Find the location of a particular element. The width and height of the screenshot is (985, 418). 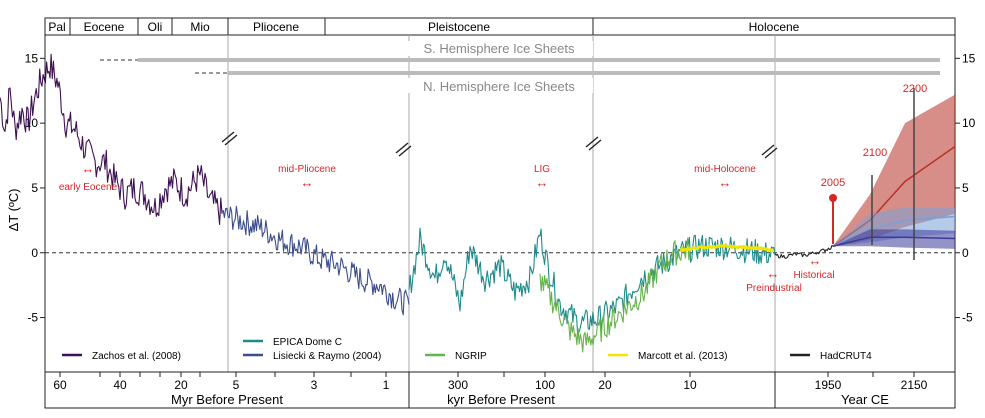

year-2200-label: 2200 is located at coordinates (915, 89).